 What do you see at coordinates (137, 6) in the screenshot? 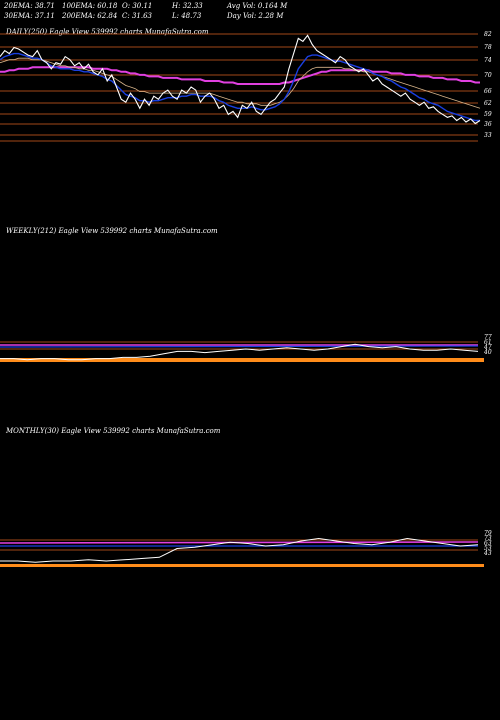
I see `header-row1-cell-2: O: 30.11` at bounding box center [137, 6].